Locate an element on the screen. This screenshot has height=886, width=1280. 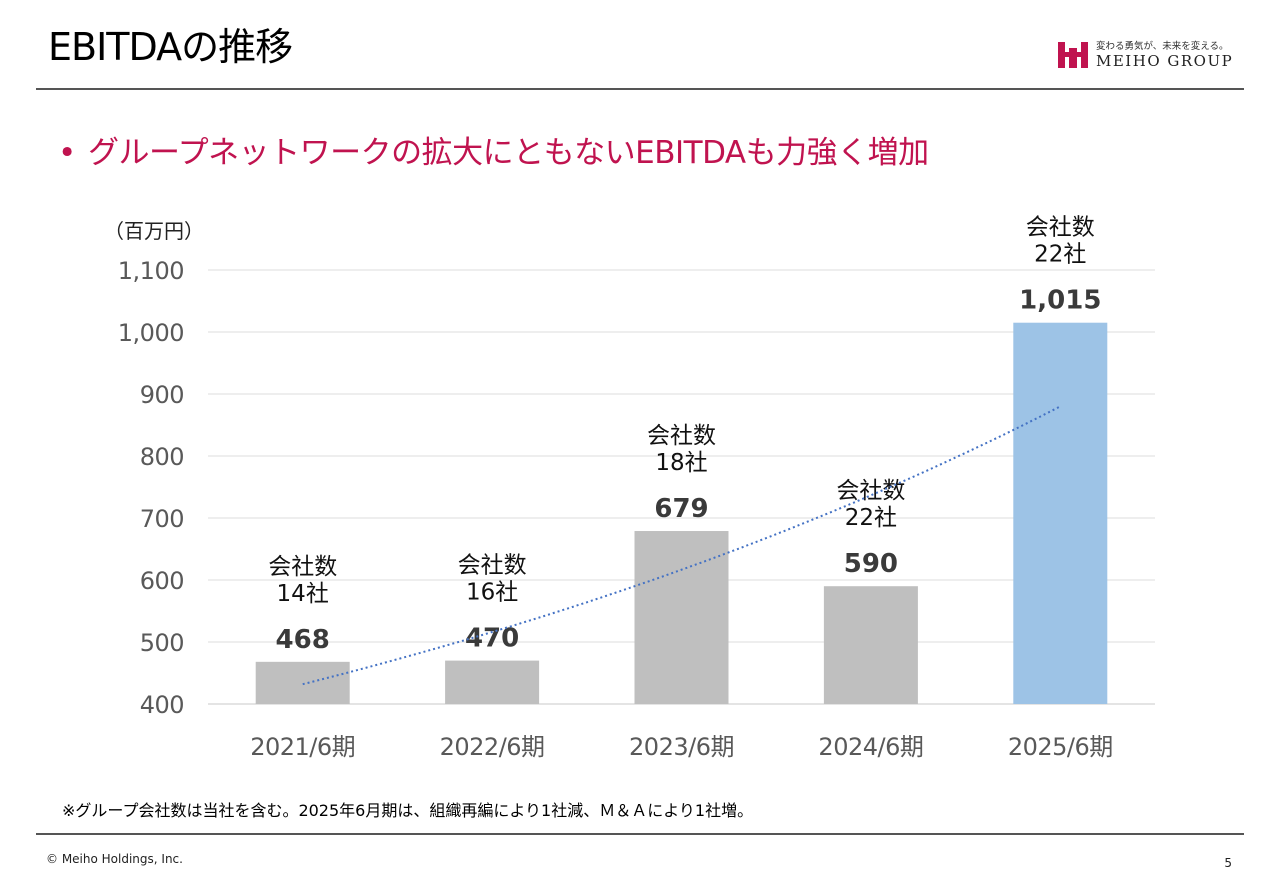
headline: • グループネットワークの拡大にともないEBITDAも力強く増加 is located at coordinates (493, 149).